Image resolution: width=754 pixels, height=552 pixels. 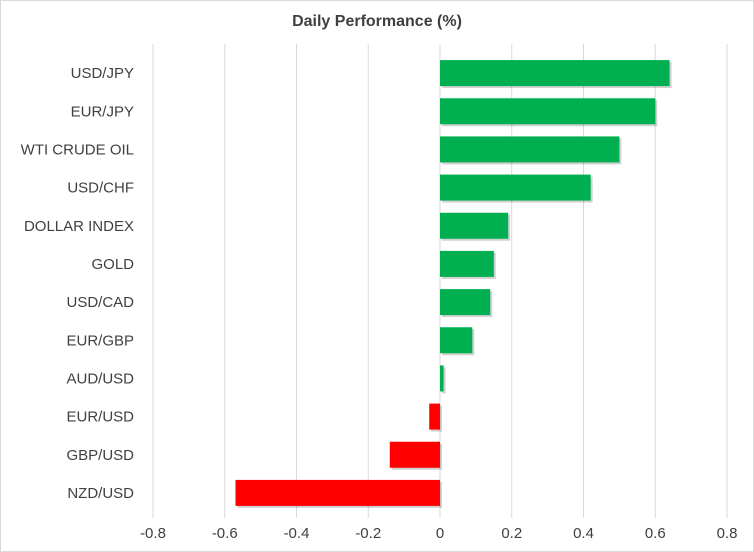 I want to click on category-label: DOLLAR INDEX, so click(x=79, y=226).